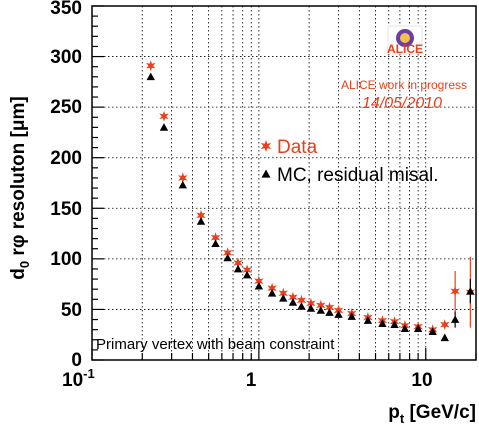 This screenshot has width=479, height=430. What do you see at coordinates (66, 185) in the screenshot?
I see `y-tick-labels: 0 50 100 150 200 250 300 350` at bounding box center [66, 185].